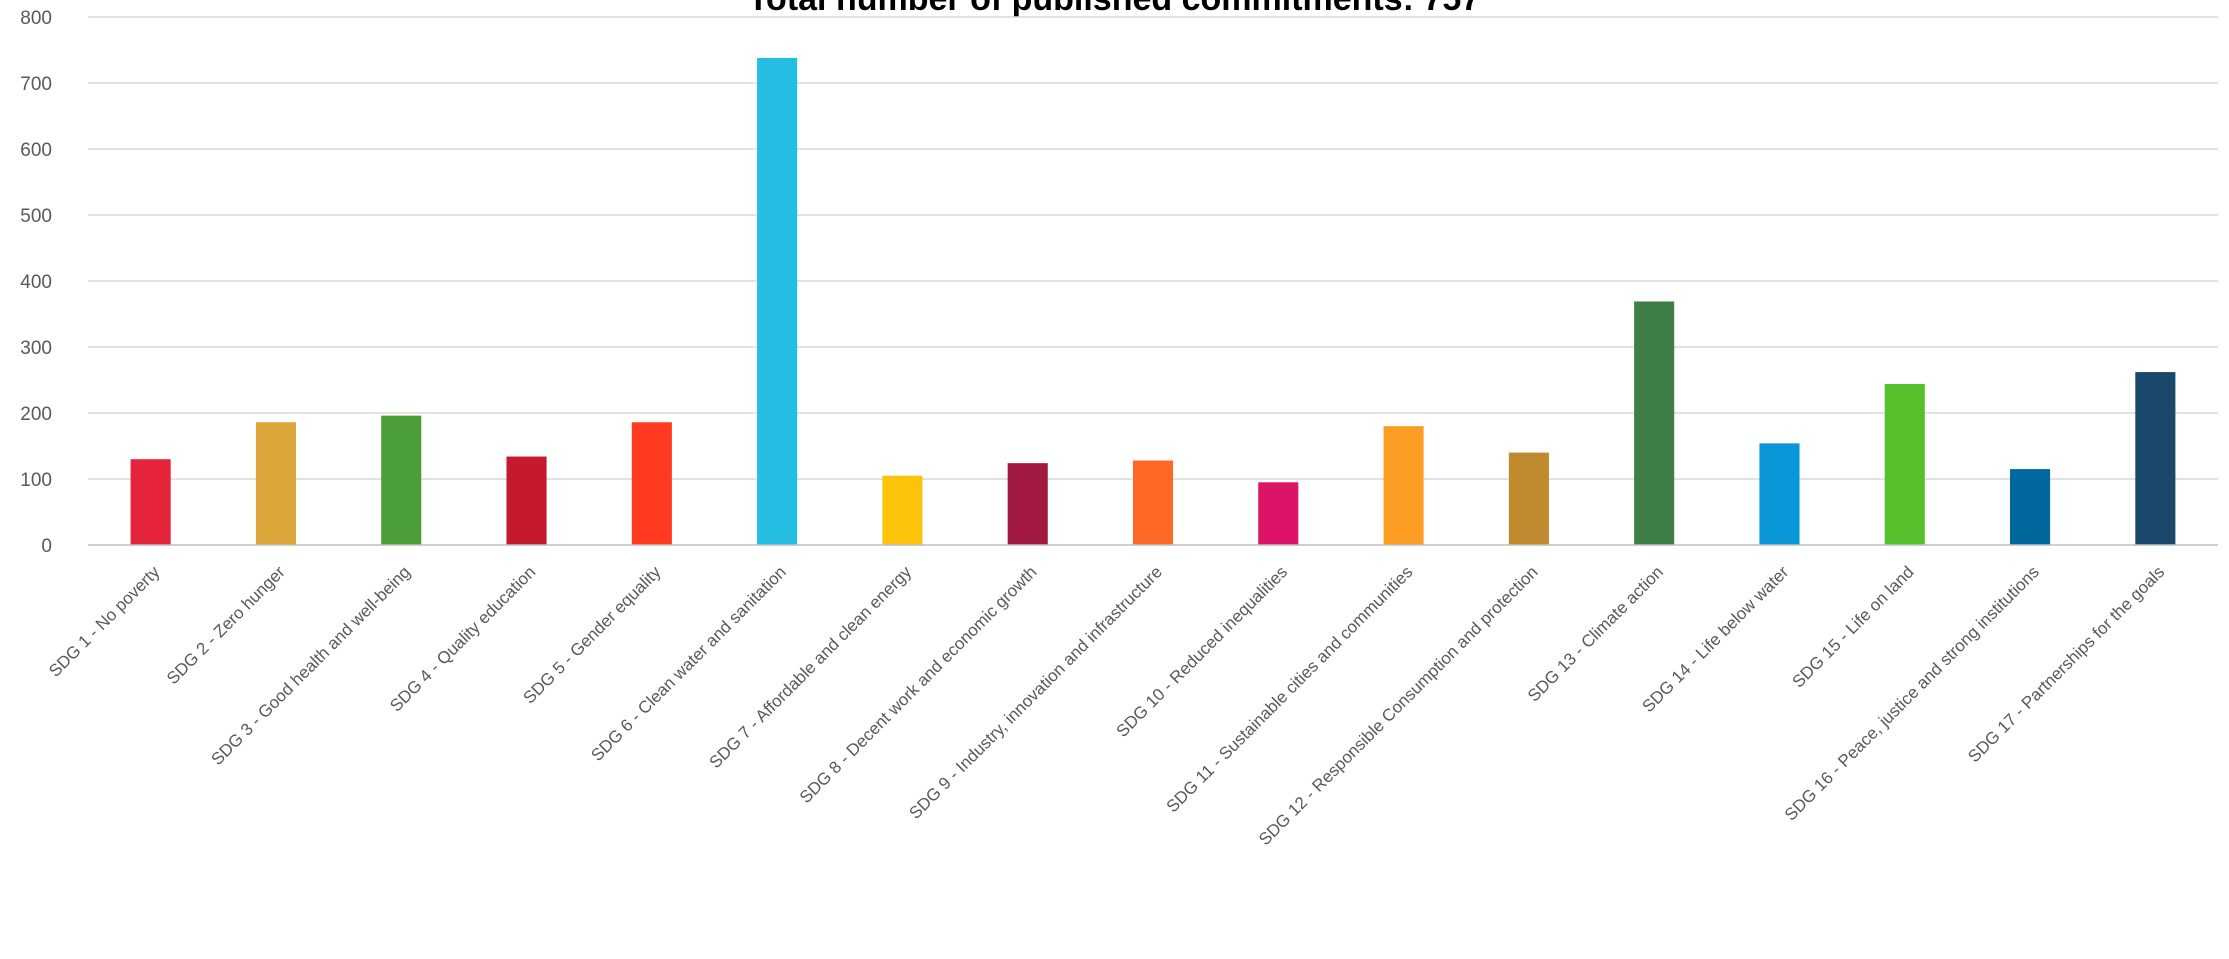 This screenshot has height=959, width=2229. I want to click on x-tick-label: SDG 13 - Climate action, so click(1595, 633).